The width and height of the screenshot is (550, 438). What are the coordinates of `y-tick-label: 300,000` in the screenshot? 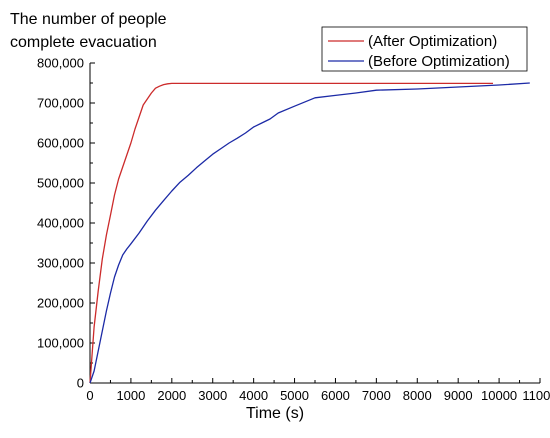 It's located at (60, 263).